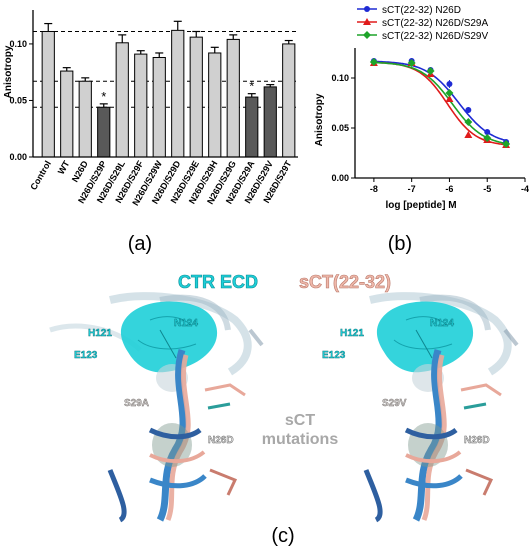 This screenshot has height=550, width=531. What do you see at coordinates (400, 244) in the screenshot?
I see `panel-label-b: (b)` at bounding box center [400, 244].